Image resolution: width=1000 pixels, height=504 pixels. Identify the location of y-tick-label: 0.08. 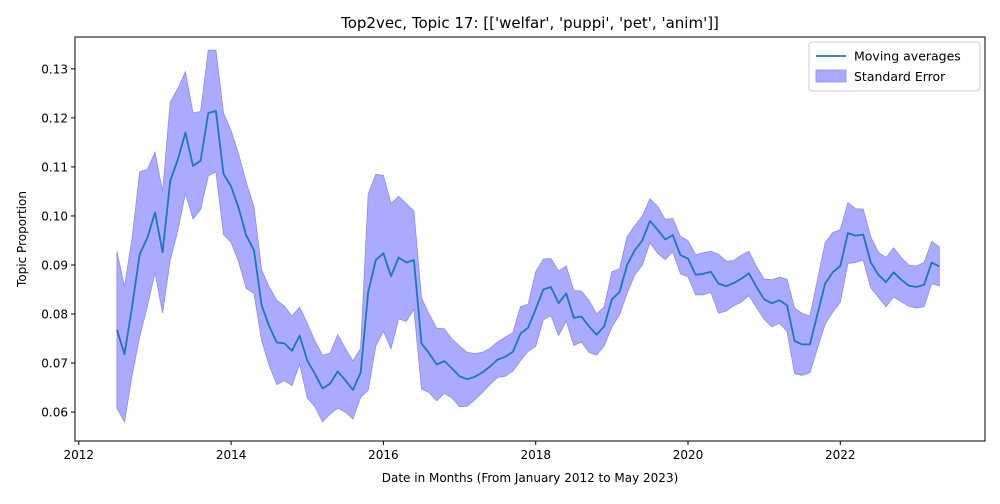
(54, 315).